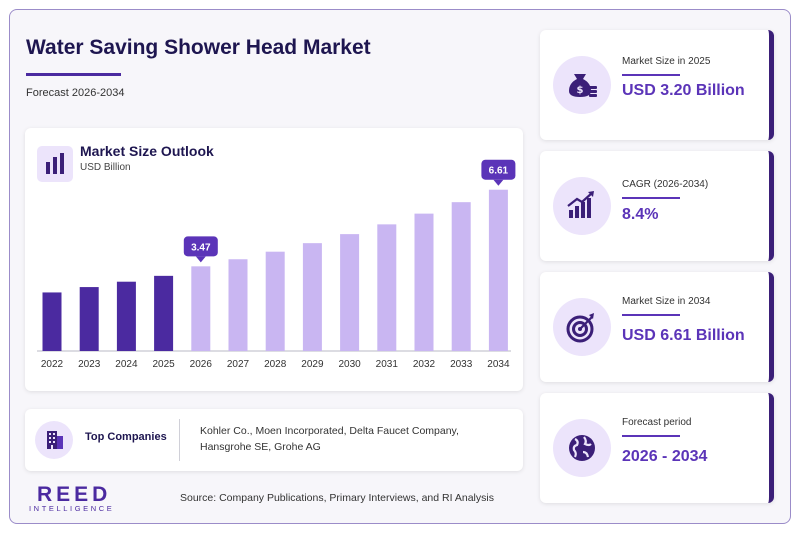 Image resolution: width=800 pixels, height=533 pixels. I want to click on bar-2028, so click(275, 301).